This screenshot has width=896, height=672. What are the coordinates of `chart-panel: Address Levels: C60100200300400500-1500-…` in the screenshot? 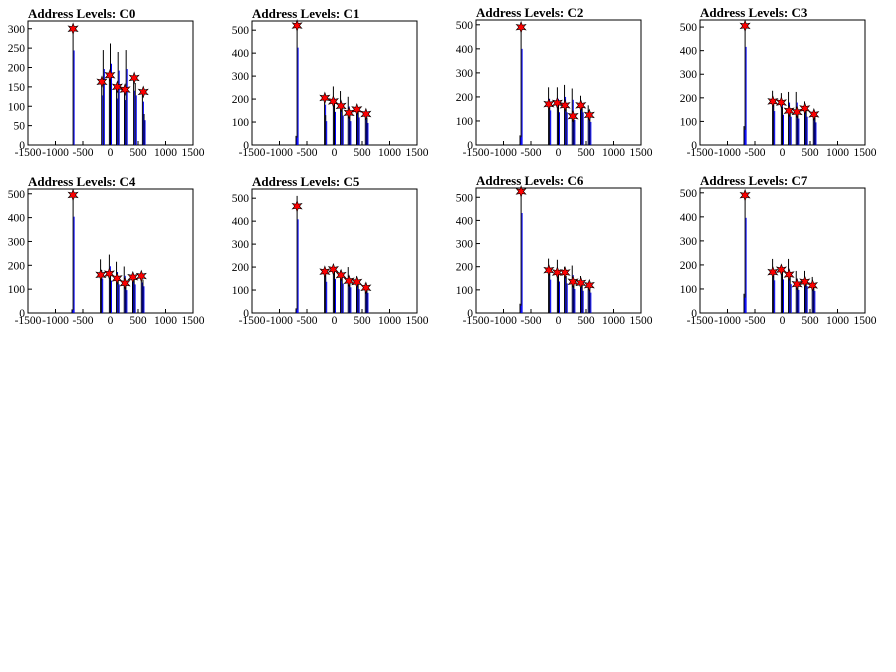 It's located at (554, 250).